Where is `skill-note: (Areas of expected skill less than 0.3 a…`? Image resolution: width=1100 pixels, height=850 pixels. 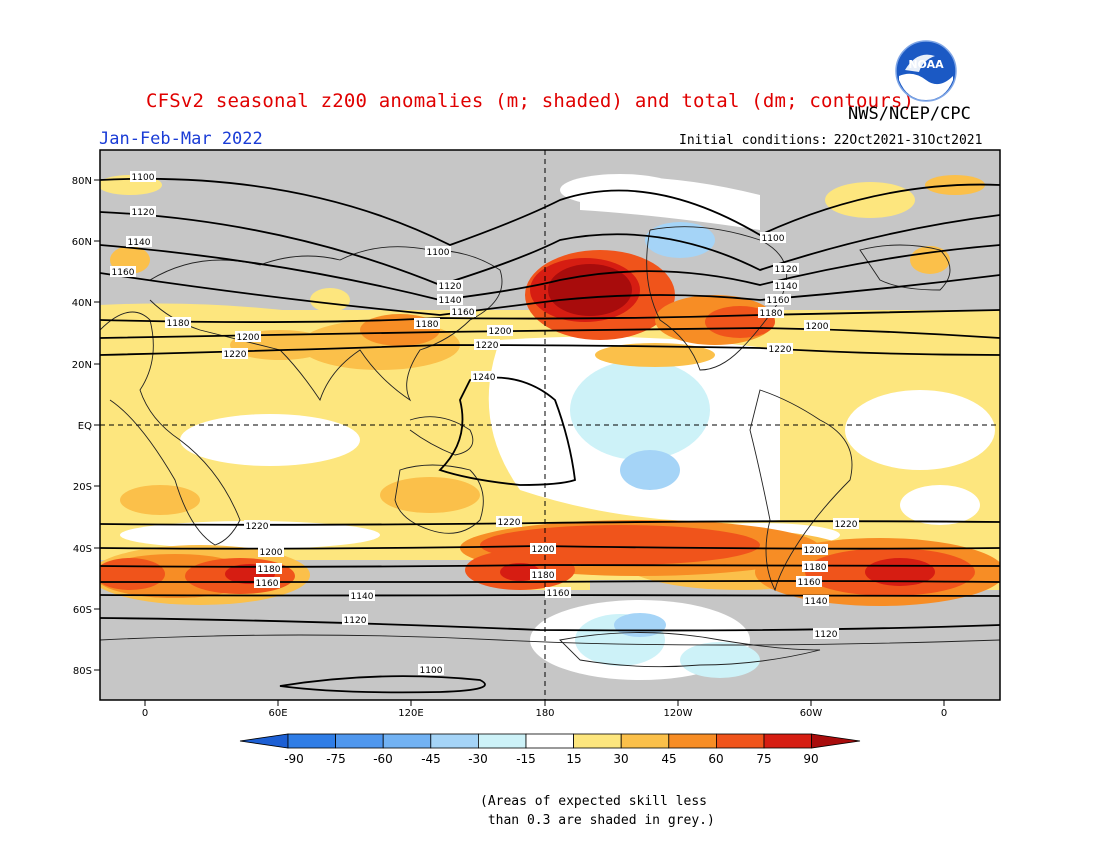 skill-note: (Areas of expected skill less than 0.3 a… is located at coordinates (597, 811).